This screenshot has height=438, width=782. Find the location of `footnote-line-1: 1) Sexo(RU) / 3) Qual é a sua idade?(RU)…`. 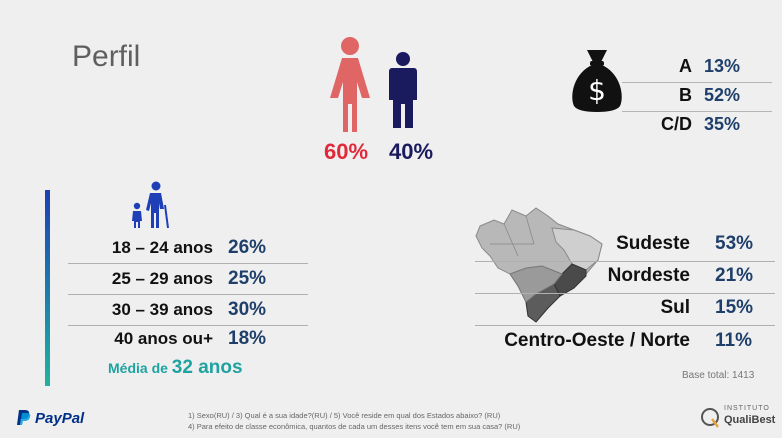

footnote-line-1: 1) Sexo(RU) / 3) Qual é a sua idade?(RU)… is located at coordinates (344, 415).